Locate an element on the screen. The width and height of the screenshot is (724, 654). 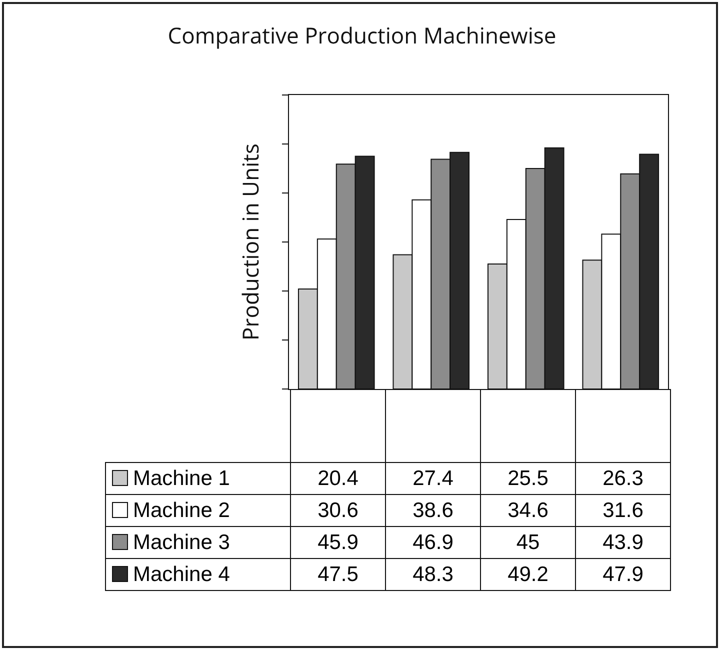
chart-title: Comparative Production Machinewise is located at coordinates (362, 35).